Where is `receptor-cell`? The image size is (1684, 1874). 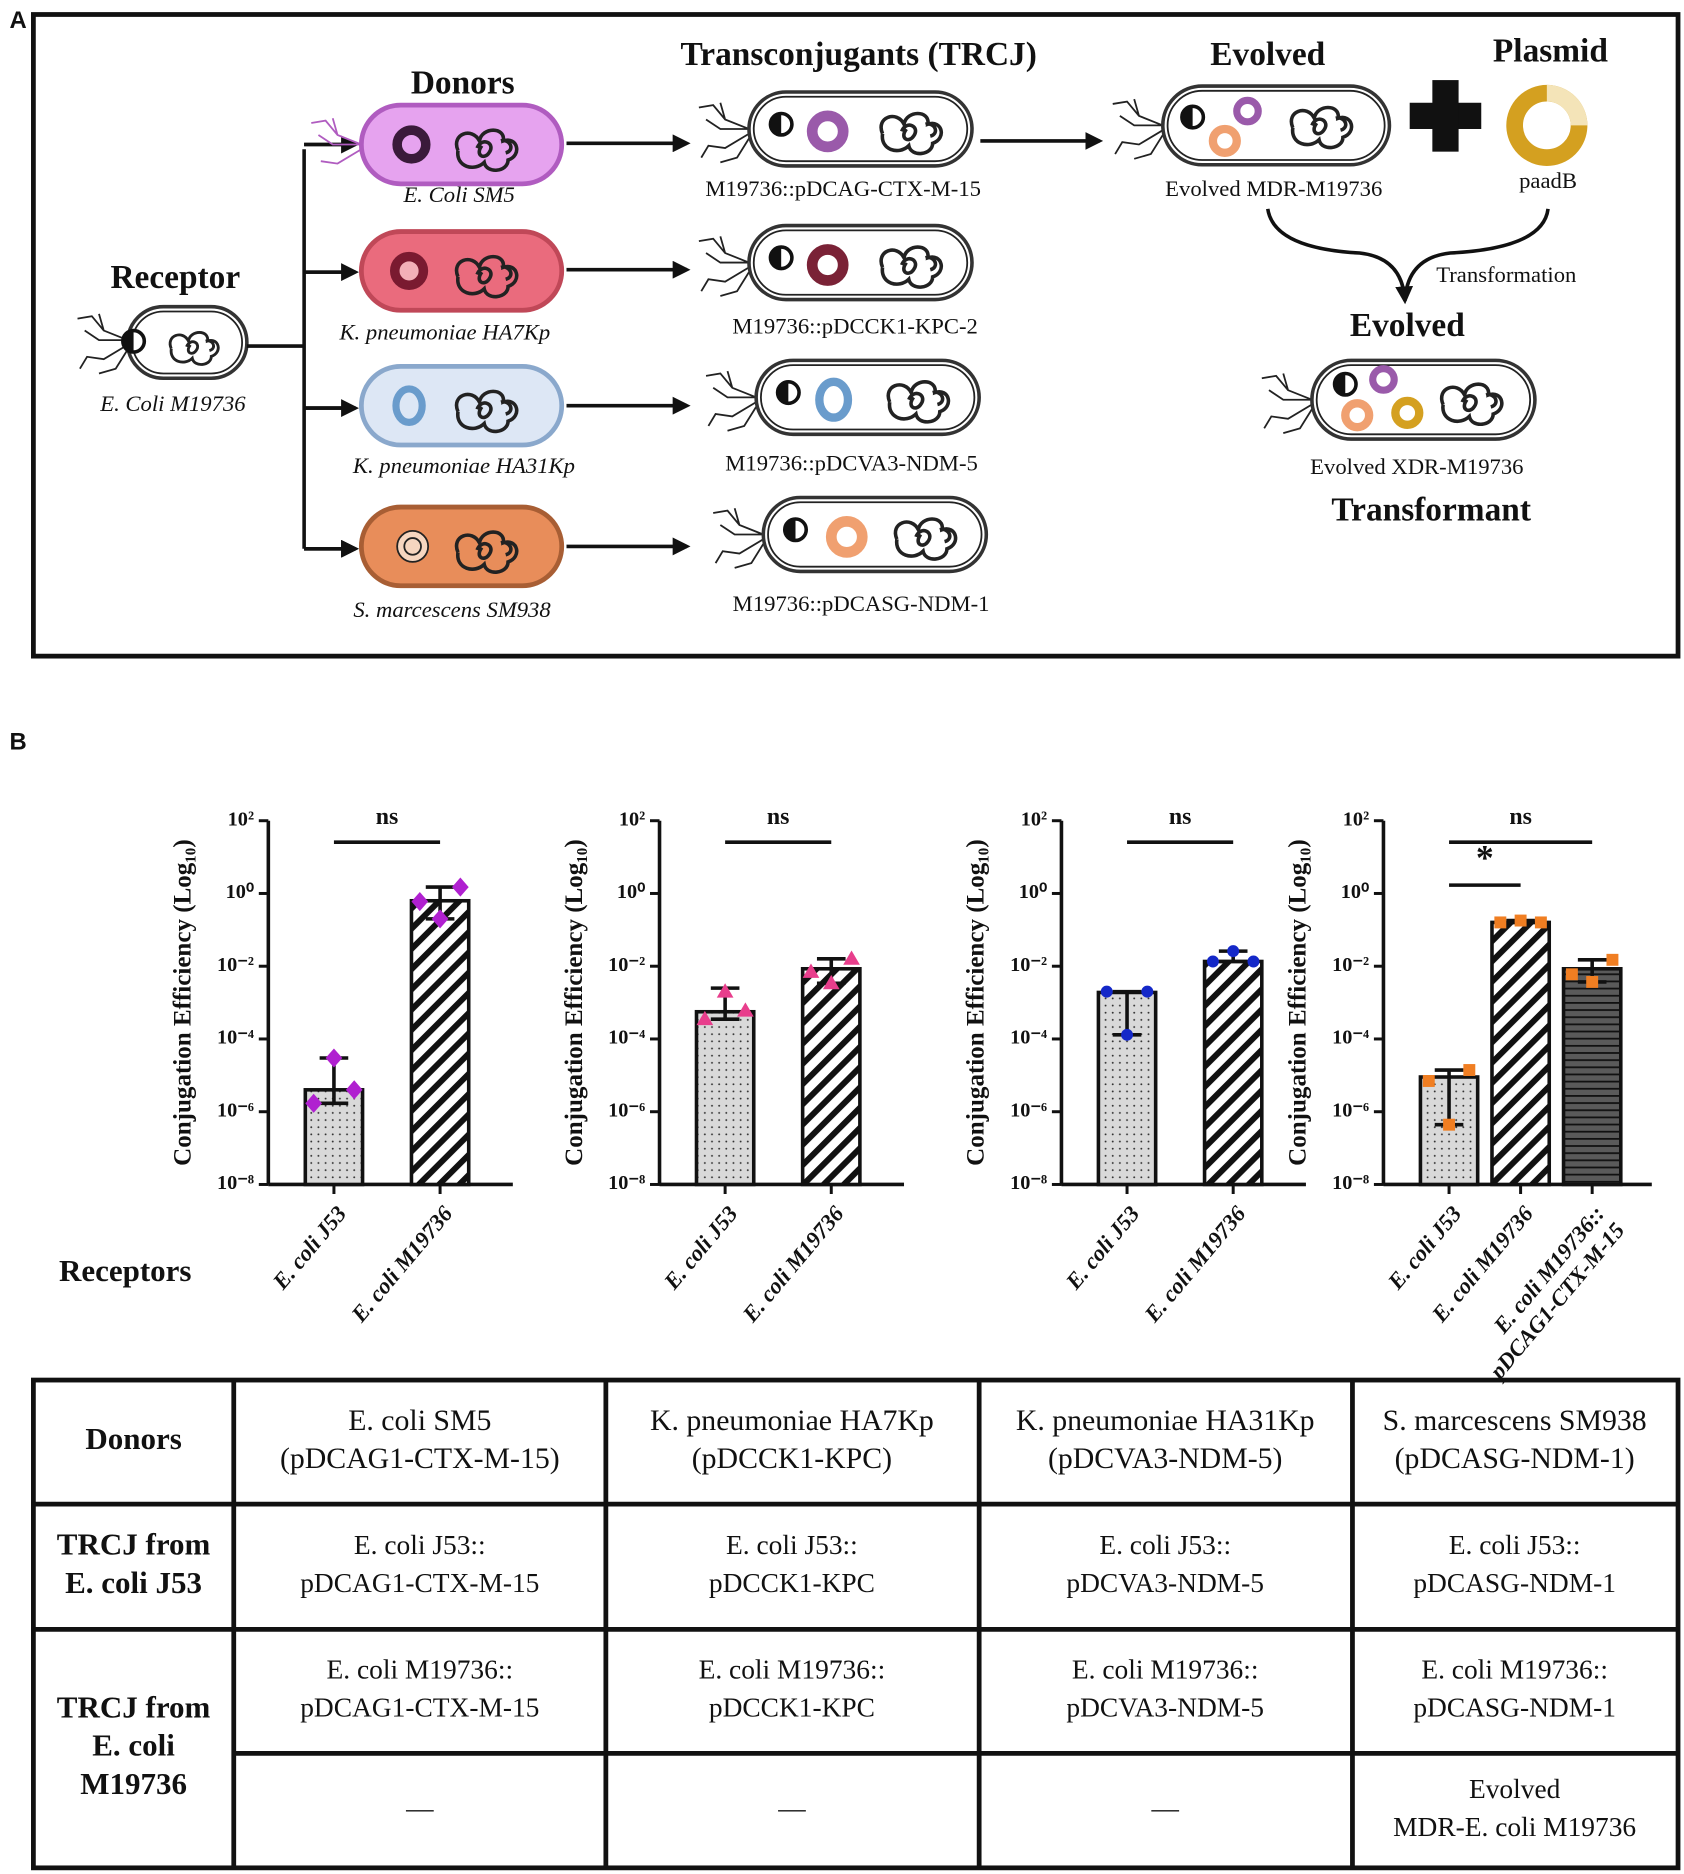 receptor-cell is located at coordinates (162, 342).